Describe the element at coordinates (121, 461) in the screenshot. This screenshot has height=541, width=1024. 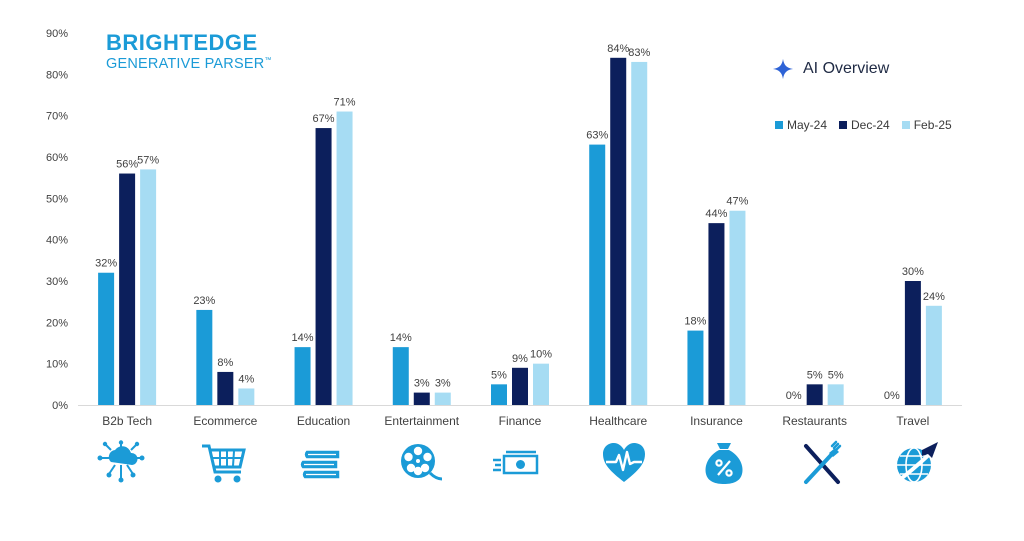
I see `cloud-network-icon` at that location.